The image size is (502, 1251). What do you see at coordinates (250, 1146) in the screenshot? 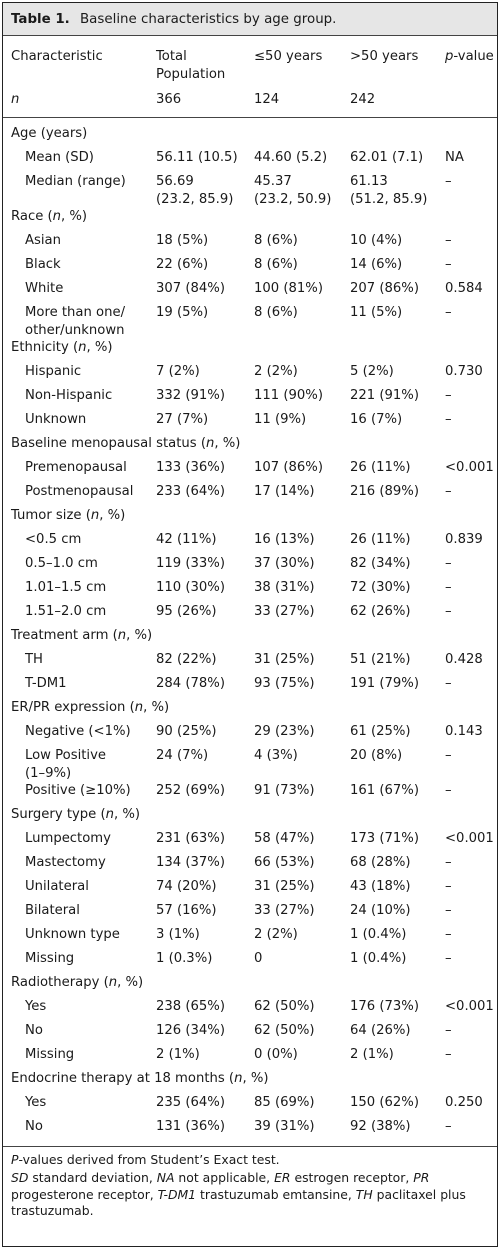
I see `footer-rule` at bounding box center [250, 1146].